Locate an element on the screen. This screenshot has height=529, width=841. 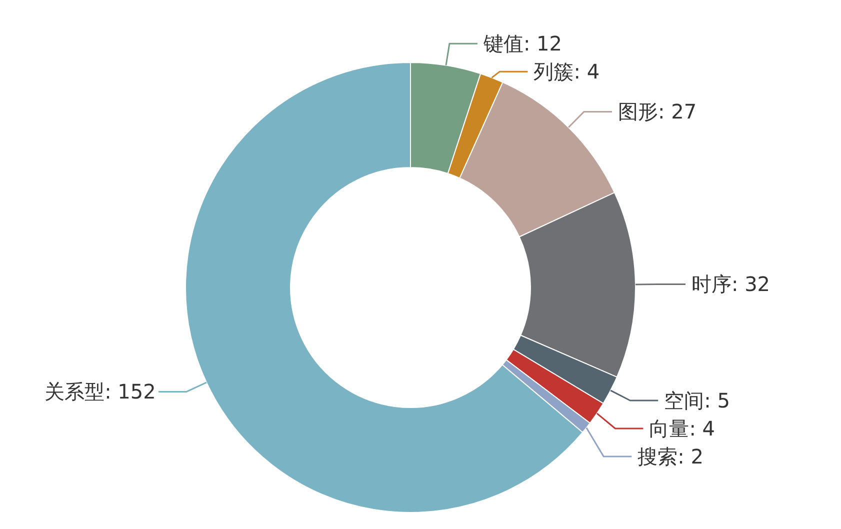
data-label: : 12 is located at coordinates (542, 44).